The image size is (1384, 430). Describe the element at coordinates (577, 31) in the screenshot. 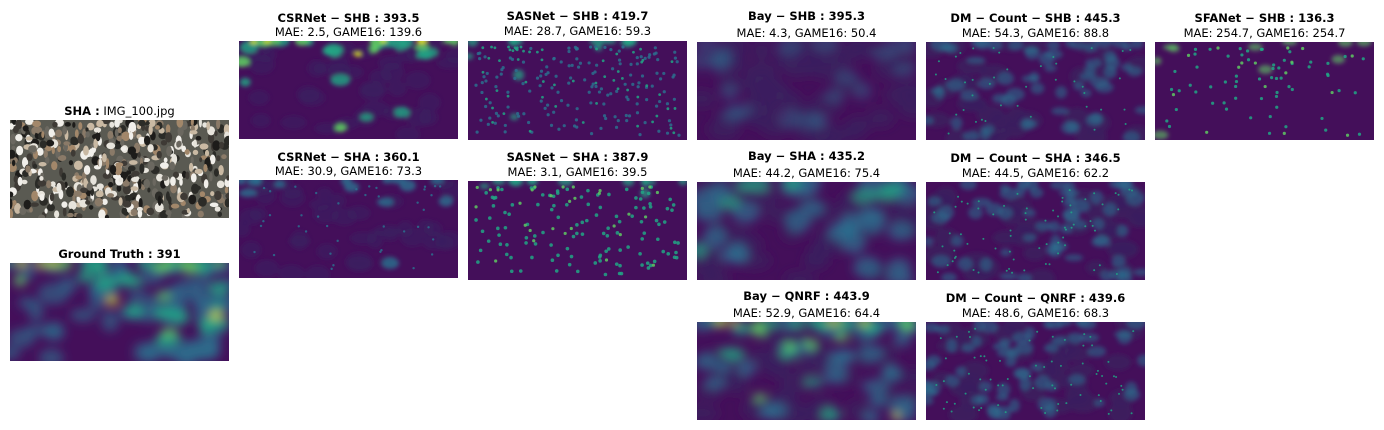

I see `sasnet-shb-metrics: MAE: 28.7, GAME16: 59.3` at that location.